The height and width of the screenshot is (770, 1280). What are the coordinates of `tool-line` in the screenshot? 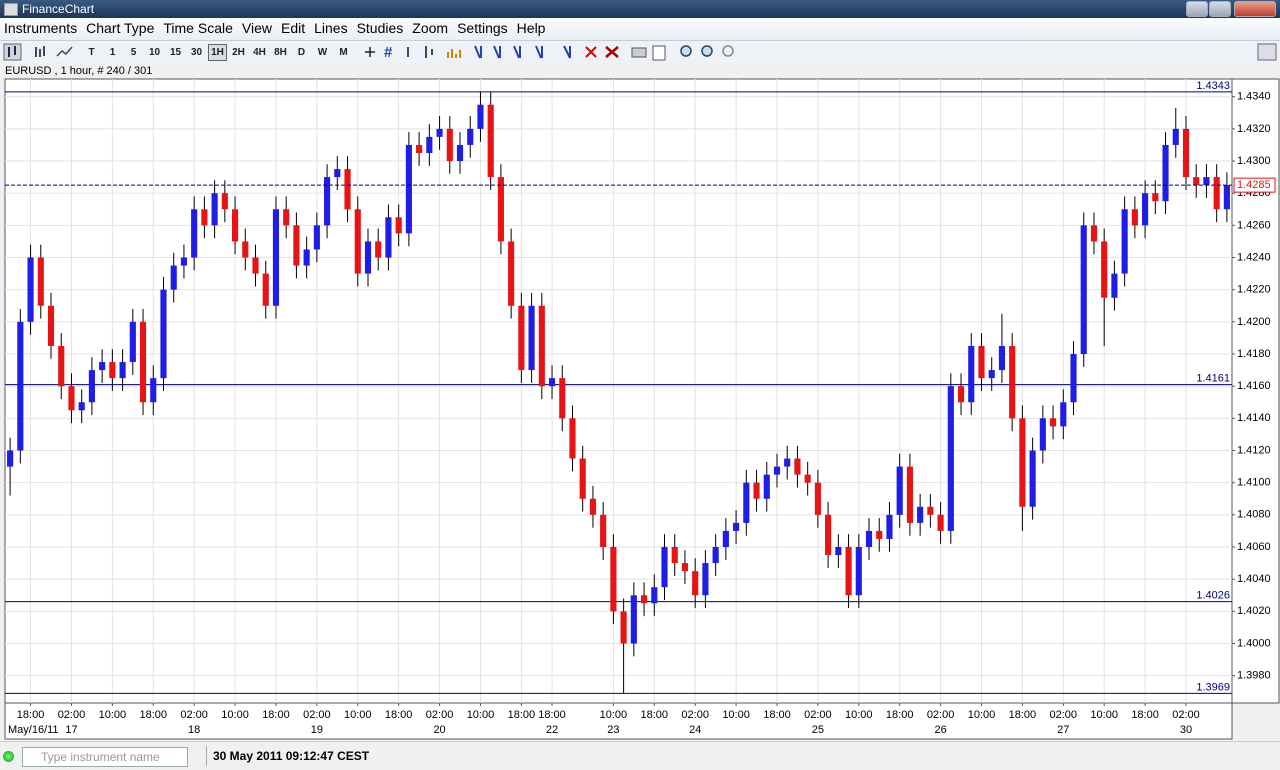 It's located at (64, 51).